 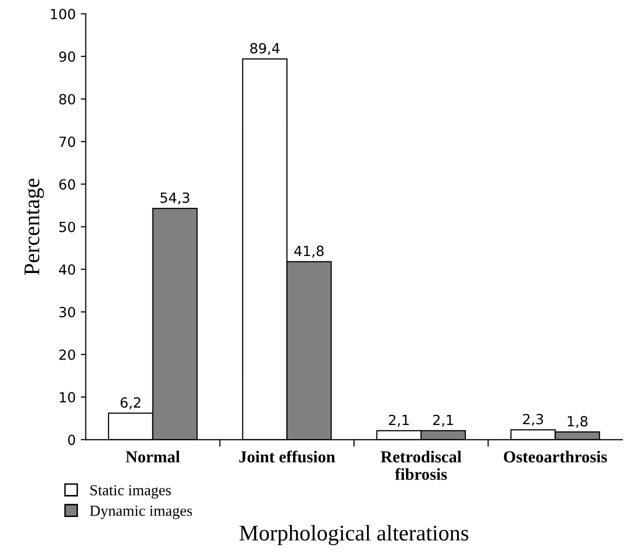 I want to click on data-label: 1,8, so click(x=578, y=422).